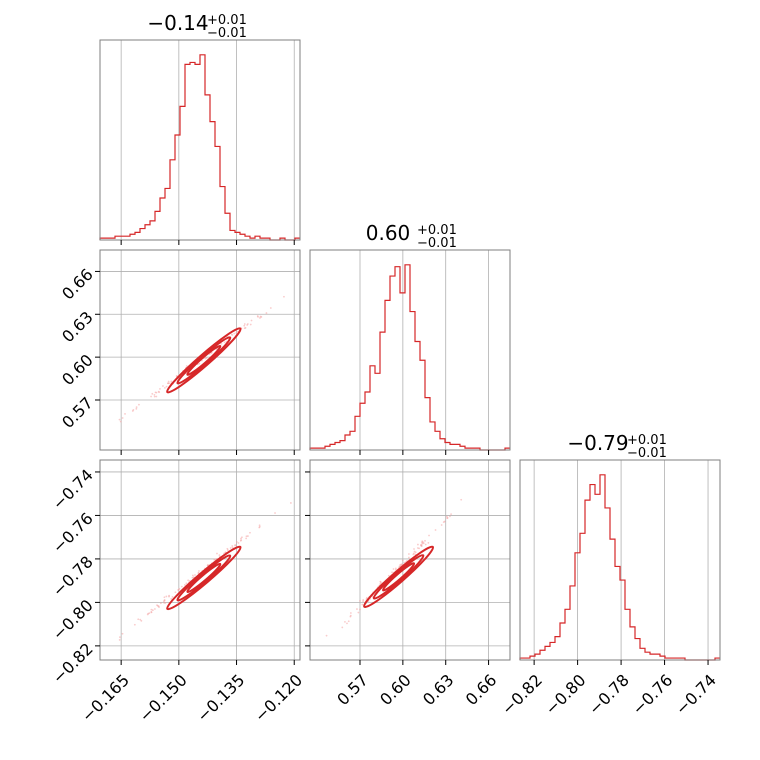  I want to click on y-tick-label: 0.66, so click(77, 284).